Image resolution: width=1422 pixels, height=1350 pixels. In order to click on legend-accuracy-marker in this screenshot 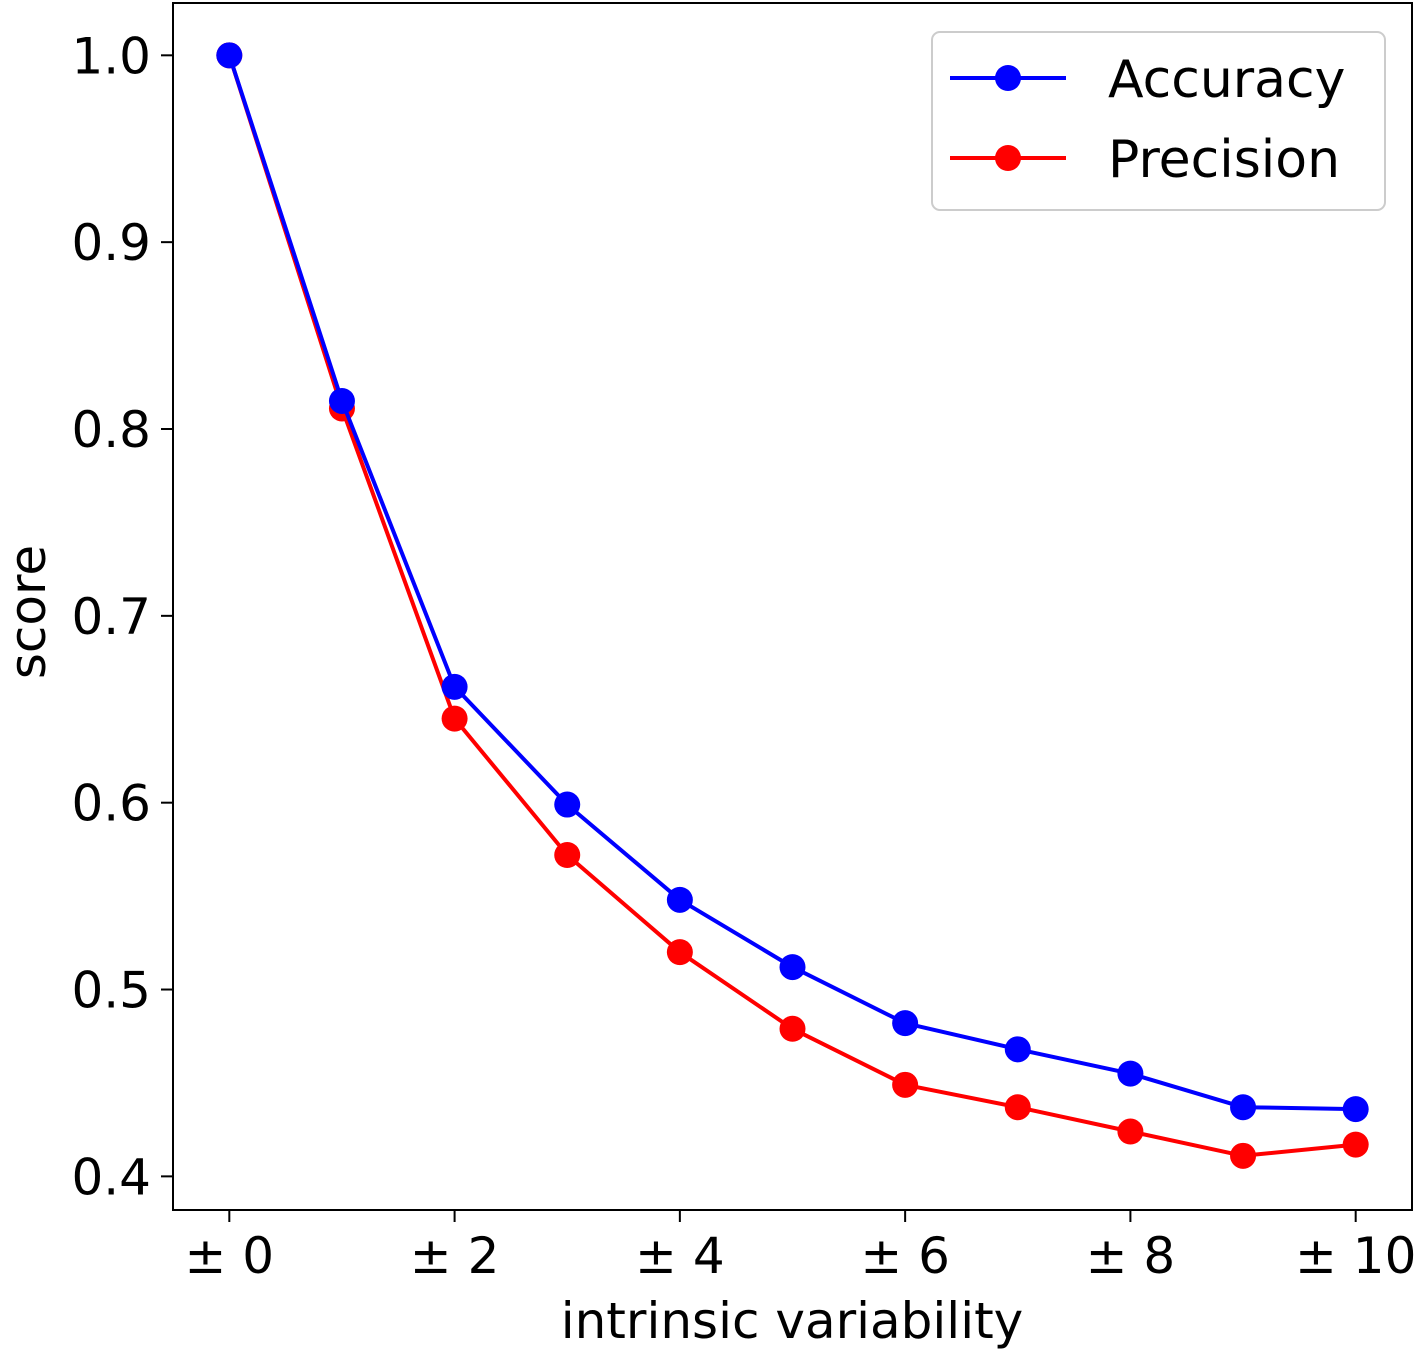, I will do `click(1008, 78)`.